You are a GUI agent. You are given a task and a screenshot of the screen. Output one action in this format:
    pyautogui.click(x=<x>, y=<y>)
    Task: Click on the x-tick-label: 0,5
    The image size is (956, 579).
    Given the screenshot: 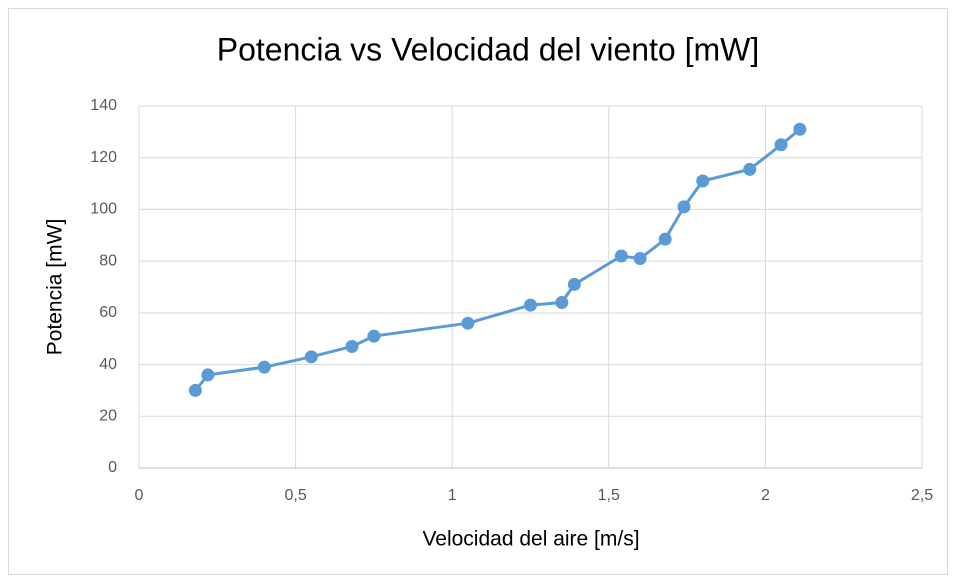 What is the action you would take?
    pyautogui.click(x=295, y=495)
    